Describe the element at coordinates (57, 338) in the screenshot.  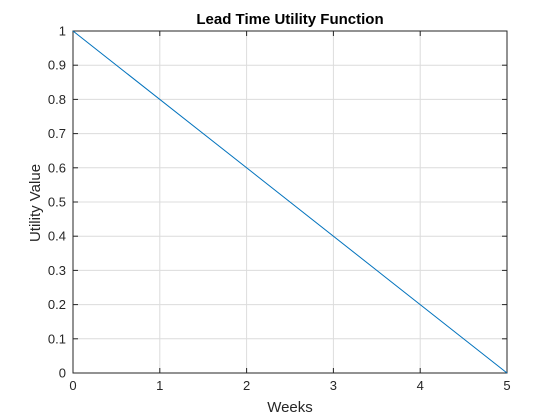
I see `y-tick-label: 0.1` at that location.